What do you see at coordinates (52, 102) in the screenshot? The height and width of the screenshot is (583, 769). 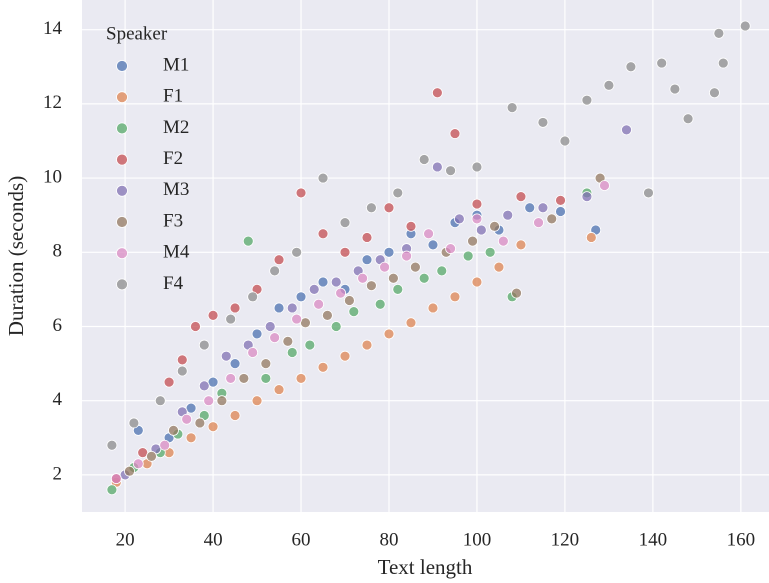 I see `y-tick-label: 12` at bounding box center [52, 102].